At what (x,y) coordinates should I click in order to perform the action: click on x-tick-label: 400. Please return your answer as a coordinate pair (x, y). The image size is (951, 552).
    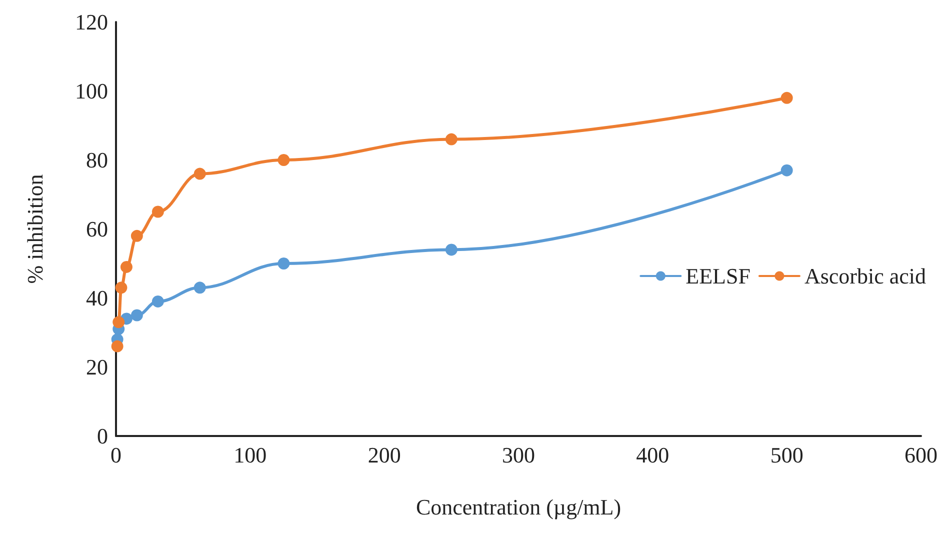
    Looking at the image, I should click on (653, 455).